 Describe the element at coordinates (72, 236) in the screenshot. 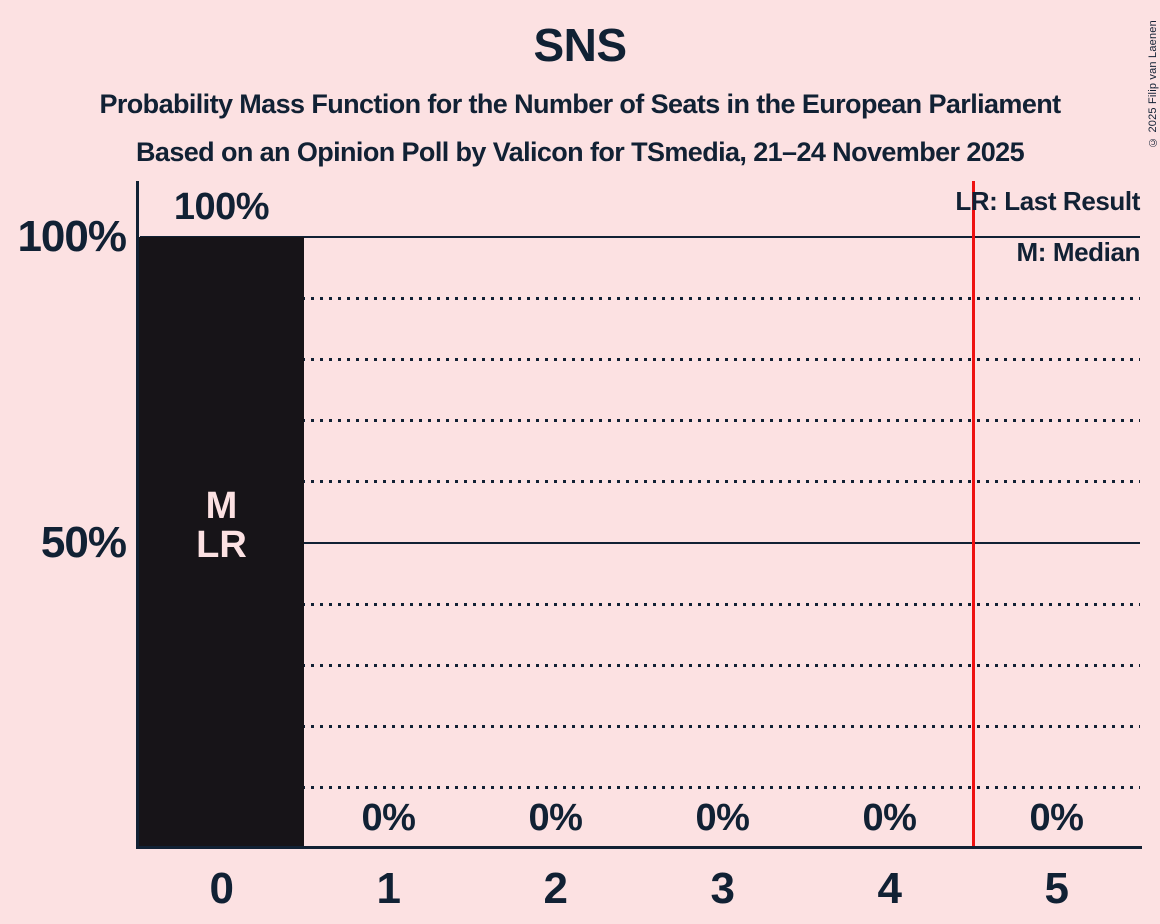

I see `y-tick-label-100pct: 100%` at that location.